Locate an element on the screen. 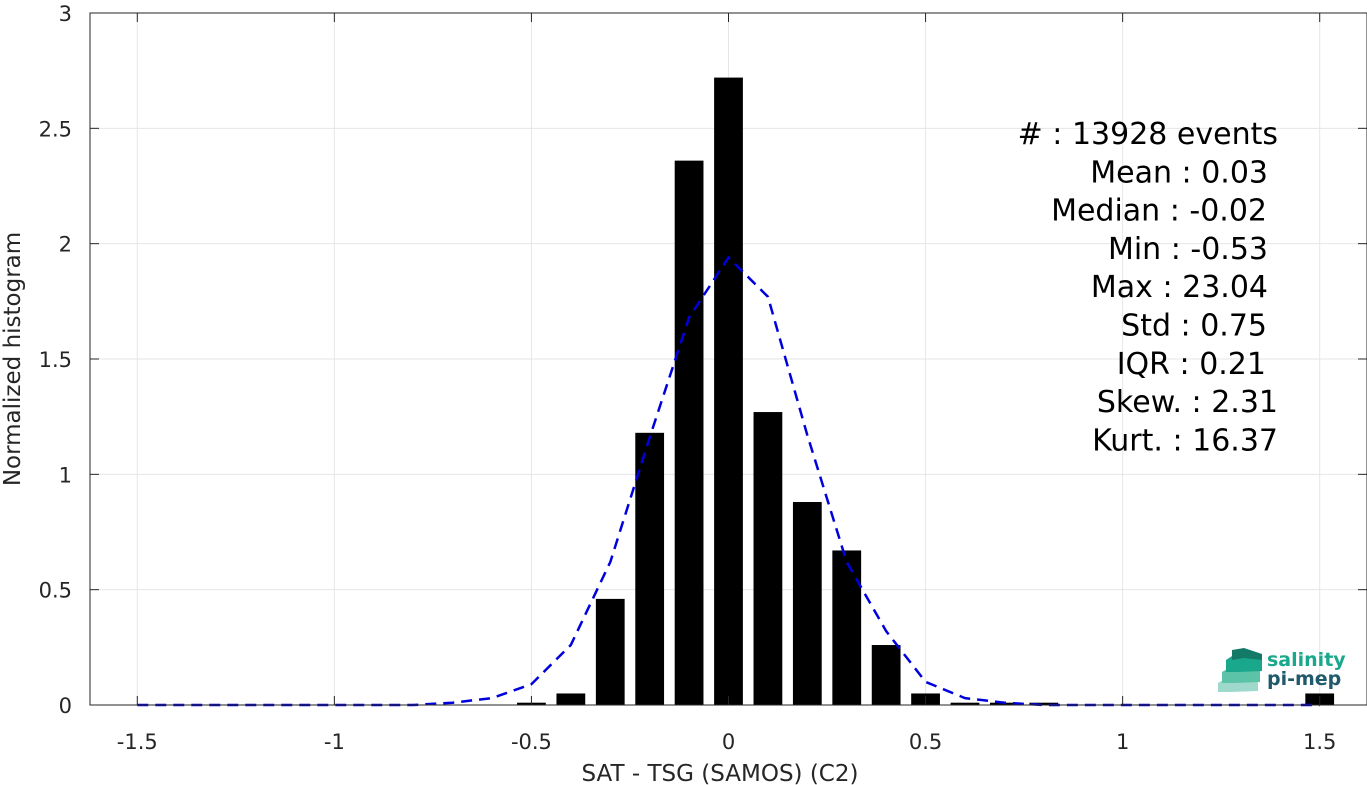 The image size is (1367, 785). y-axis-label: Normalized histogram is located at coordinates (13, 359).